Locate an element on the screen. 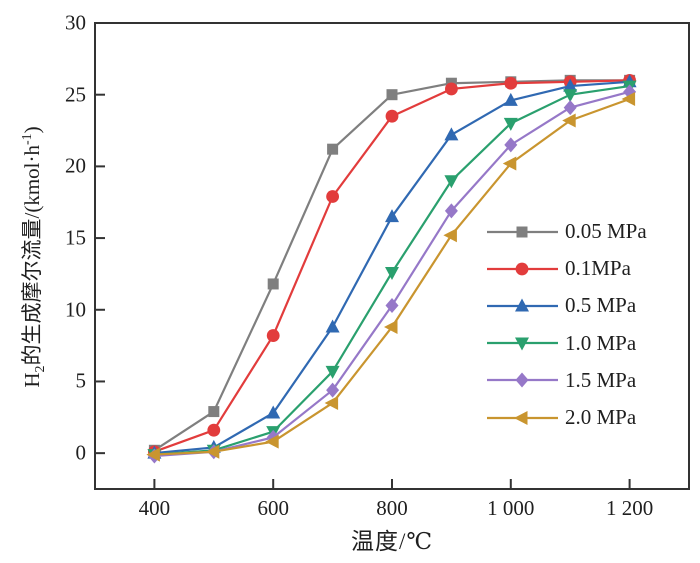  y-tick-label: 25 is located at coordinates (75, 94).